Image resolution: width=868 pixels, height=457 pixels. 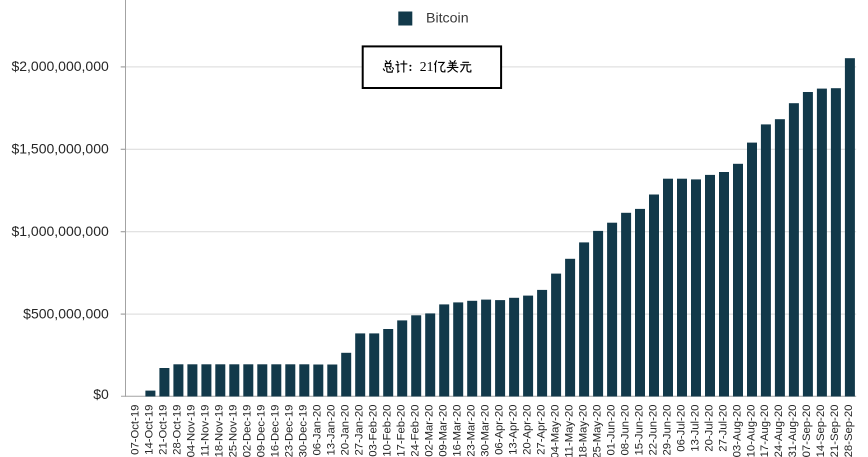 I want to click on svg-text: 09-Dec-19, so click(x=262, y=431).